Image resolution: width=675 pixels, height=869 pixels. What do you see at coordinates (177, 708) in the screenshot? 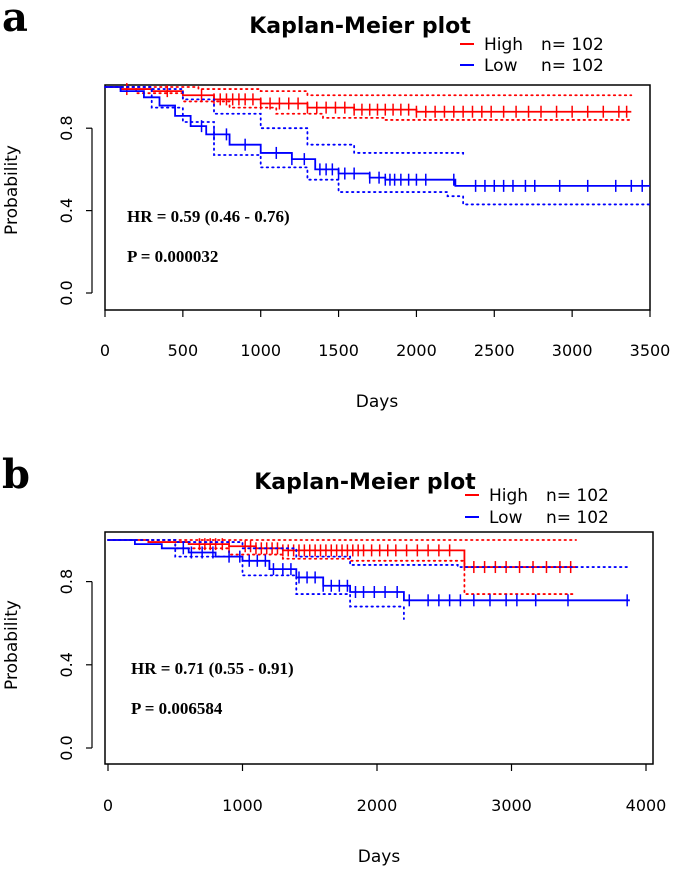
I see `p-value-text: P = 0.006584` at bounding box center [177, 708].